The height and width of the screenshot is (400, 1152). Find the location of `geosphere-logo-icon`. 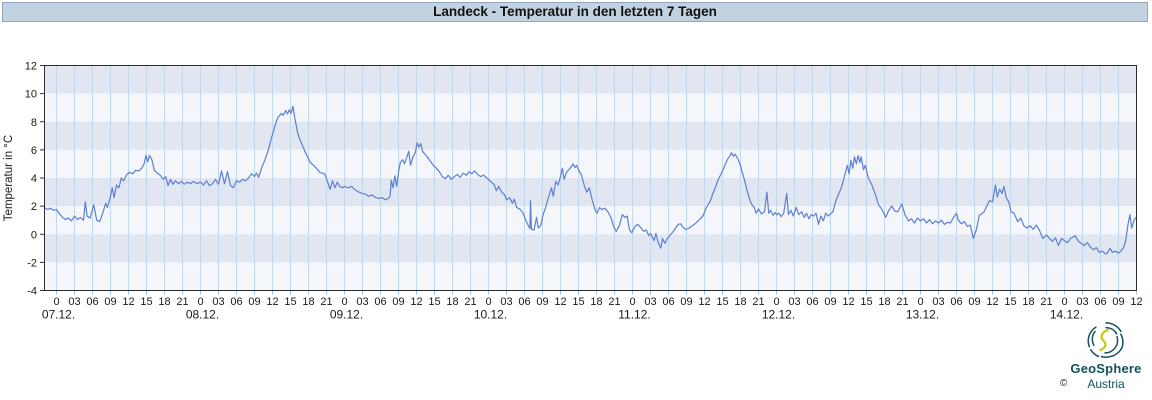

geosphere-logo-icon is located at coordinates (1105, 340).